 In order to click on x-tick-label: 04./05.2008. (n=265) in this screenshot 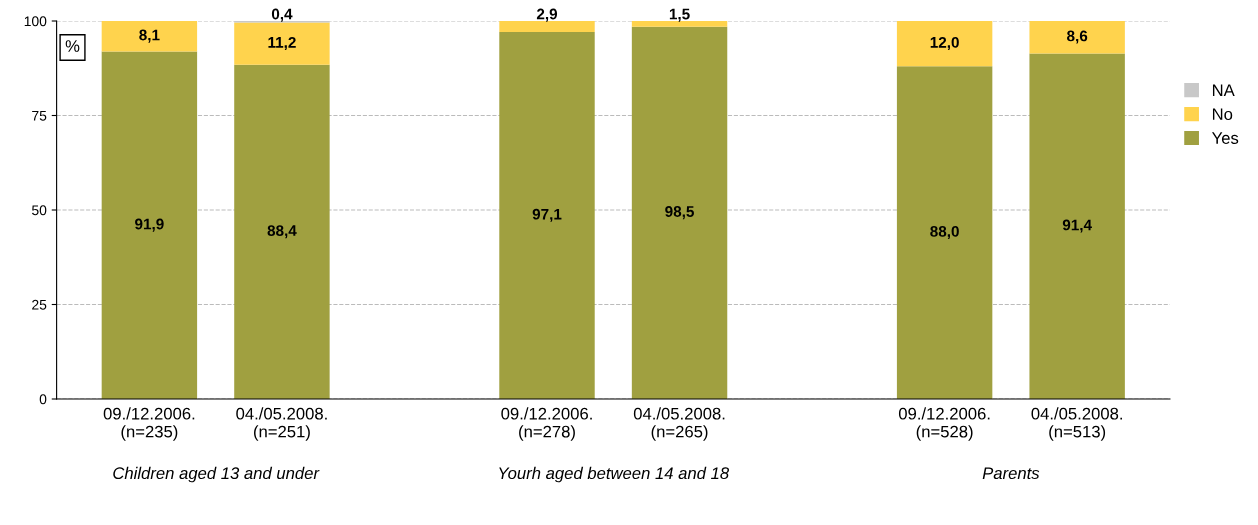, I will do `click(679, 424)`.